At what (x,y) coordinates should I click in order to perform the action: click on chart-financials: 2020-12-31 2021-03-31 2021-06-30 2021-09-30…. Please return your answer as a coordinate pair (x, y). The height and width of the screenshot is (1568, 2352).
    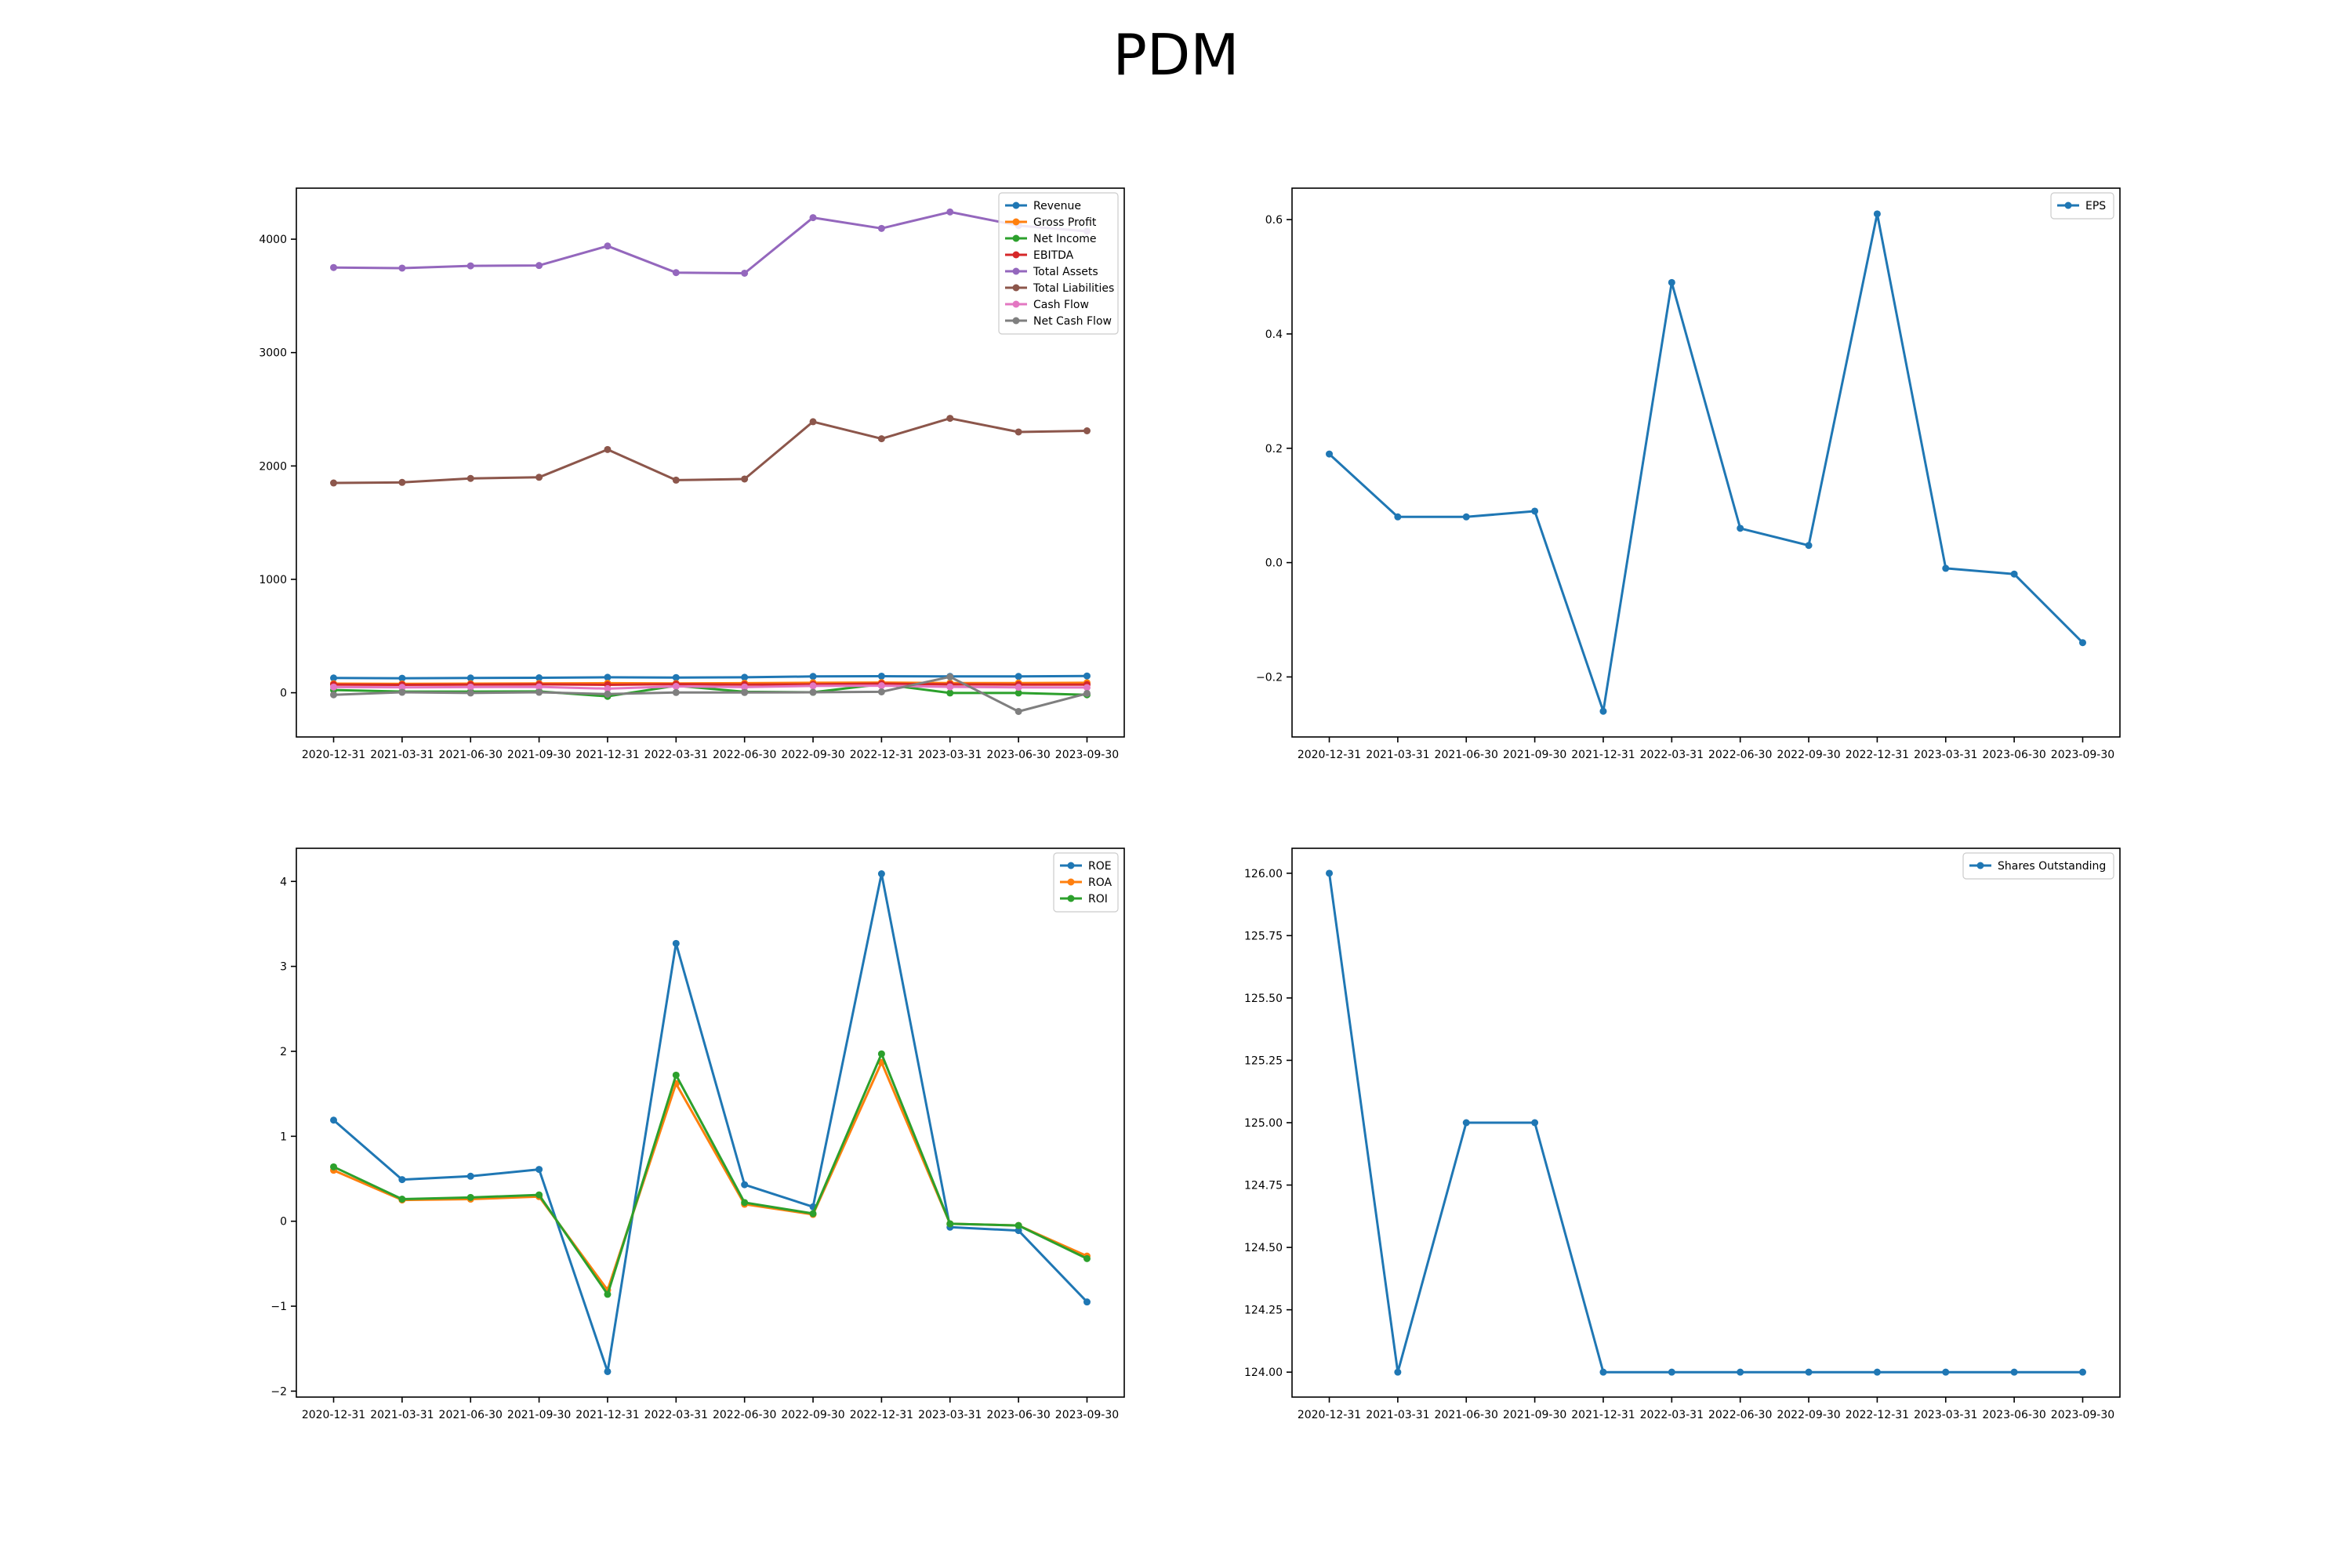
    Looking at the image, I should click on (692, 474).